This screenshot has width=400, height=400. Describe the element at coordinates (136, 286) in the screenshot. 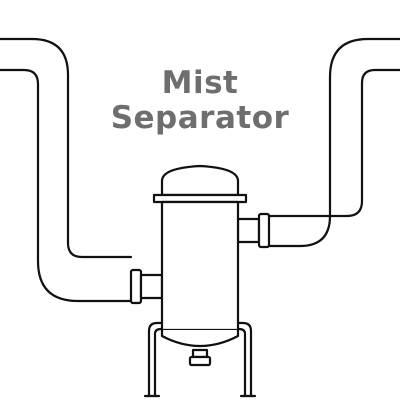

I see `inlet-flange-plate` at that location.